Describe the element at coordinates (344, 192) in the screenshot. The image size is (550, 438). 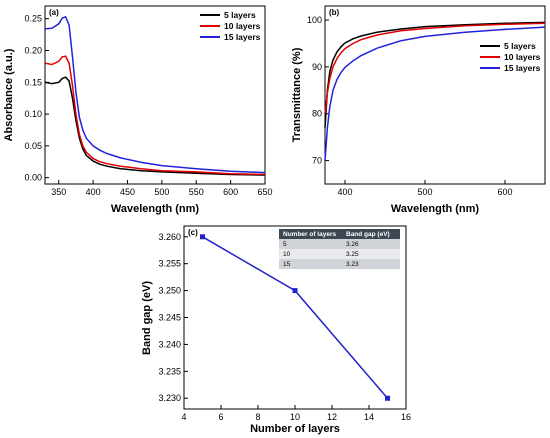
I see `b-xtick-label: 400` at that location.